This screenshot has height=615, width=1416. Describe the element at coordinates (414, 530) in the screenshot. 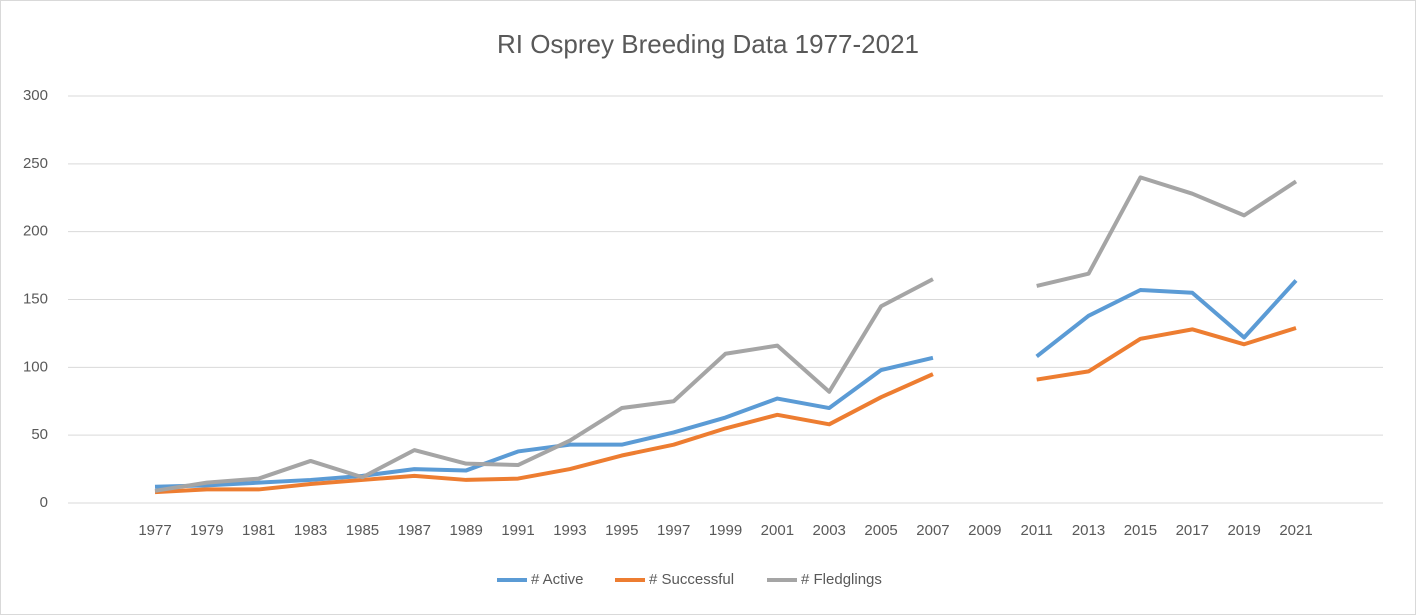

I see `x-tick-label: 1987` at that location.